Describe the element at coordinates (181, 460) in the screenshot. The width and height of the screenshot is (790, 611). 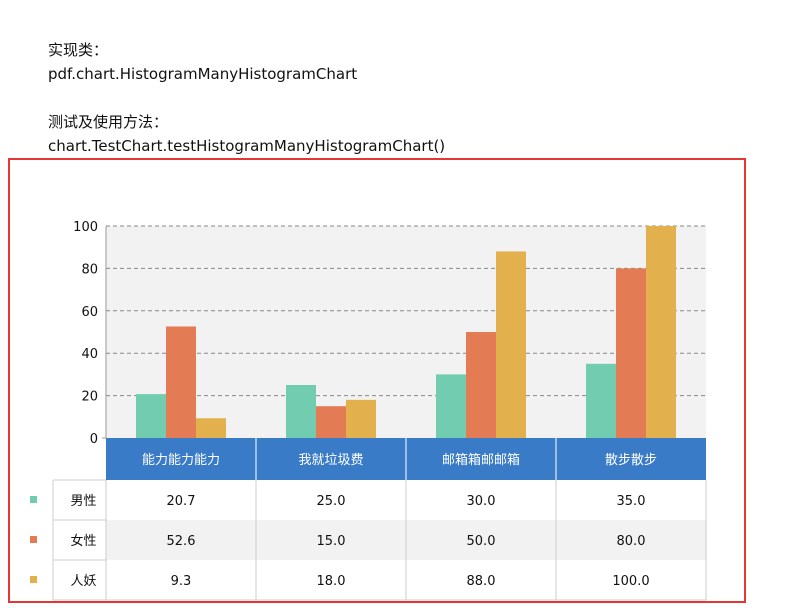
I see `category-label: 能力能力能力` at that location.